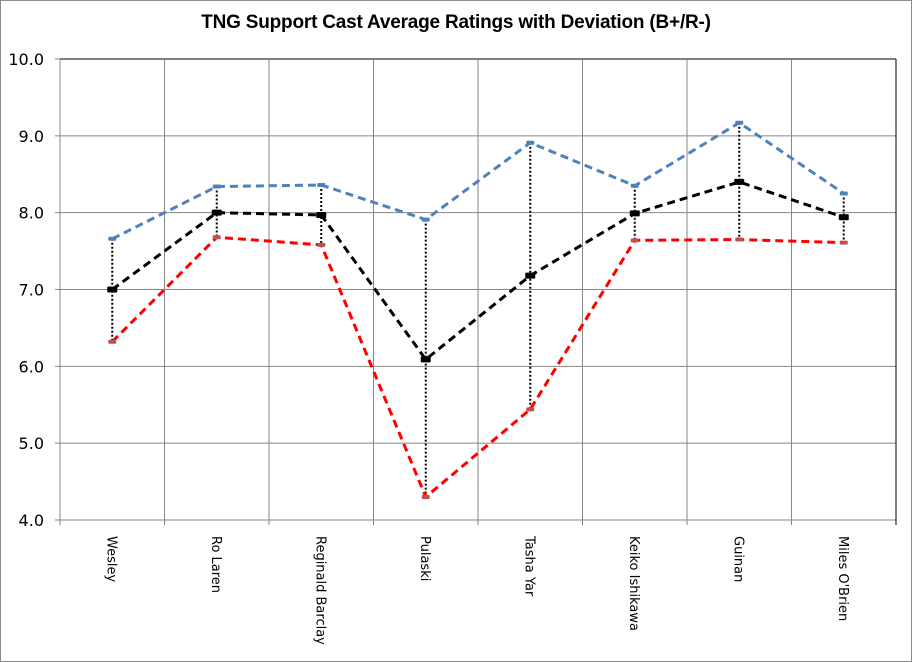  What do you see at coordinates (31, 366) in the screenshot?
I see `y-tick-label: 6.0` at bounding box center [31, 366].